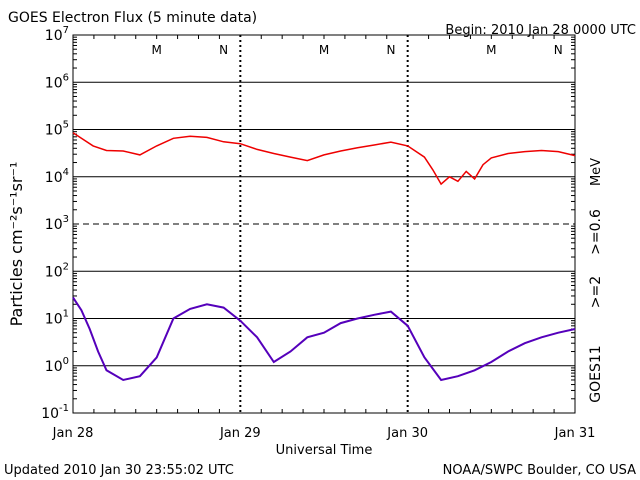 Image resolution: width=640 pixels, height=480 pixels. What do you see at coordinates (16, 244) in the screenshot?
I see `y-axis-title: Particles cm⁻²s⁻¹sr⁻¹` at bounding box center [16, 244].